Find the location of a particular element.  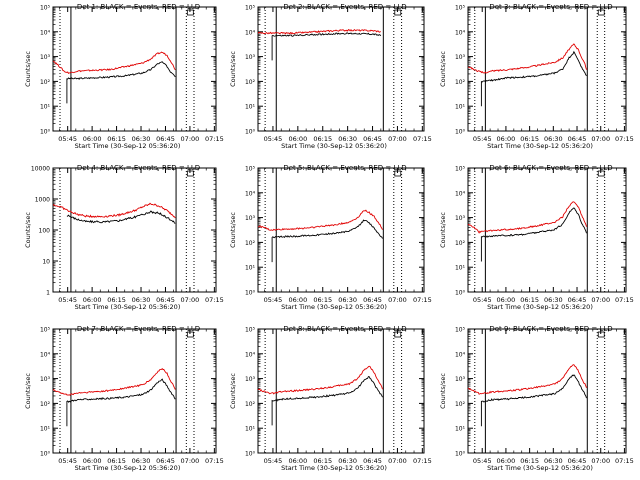

y-tick-label: 100 is located at coordinates (45, 231).